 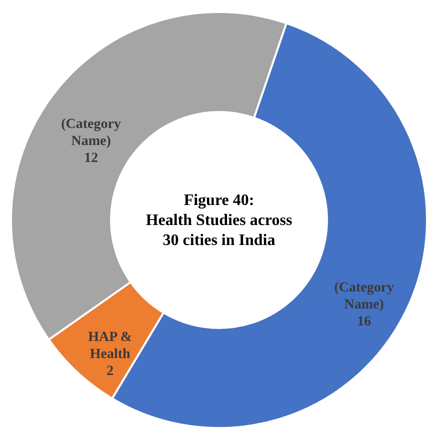 What do you see at coordinates (110, 346) in the screenshot?
I see `slice-label: HAP & Health` at bounding box center [110, 346].